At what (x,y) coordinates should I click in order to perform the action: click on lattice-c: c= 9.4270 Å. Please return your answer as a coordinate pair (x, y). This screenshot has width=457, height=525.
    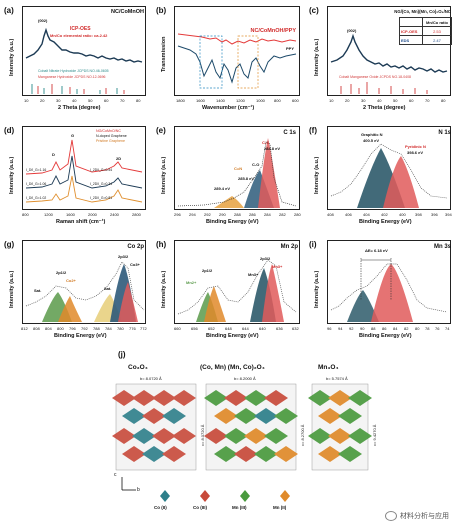
    Looking at the image, I should click on (374, 435).